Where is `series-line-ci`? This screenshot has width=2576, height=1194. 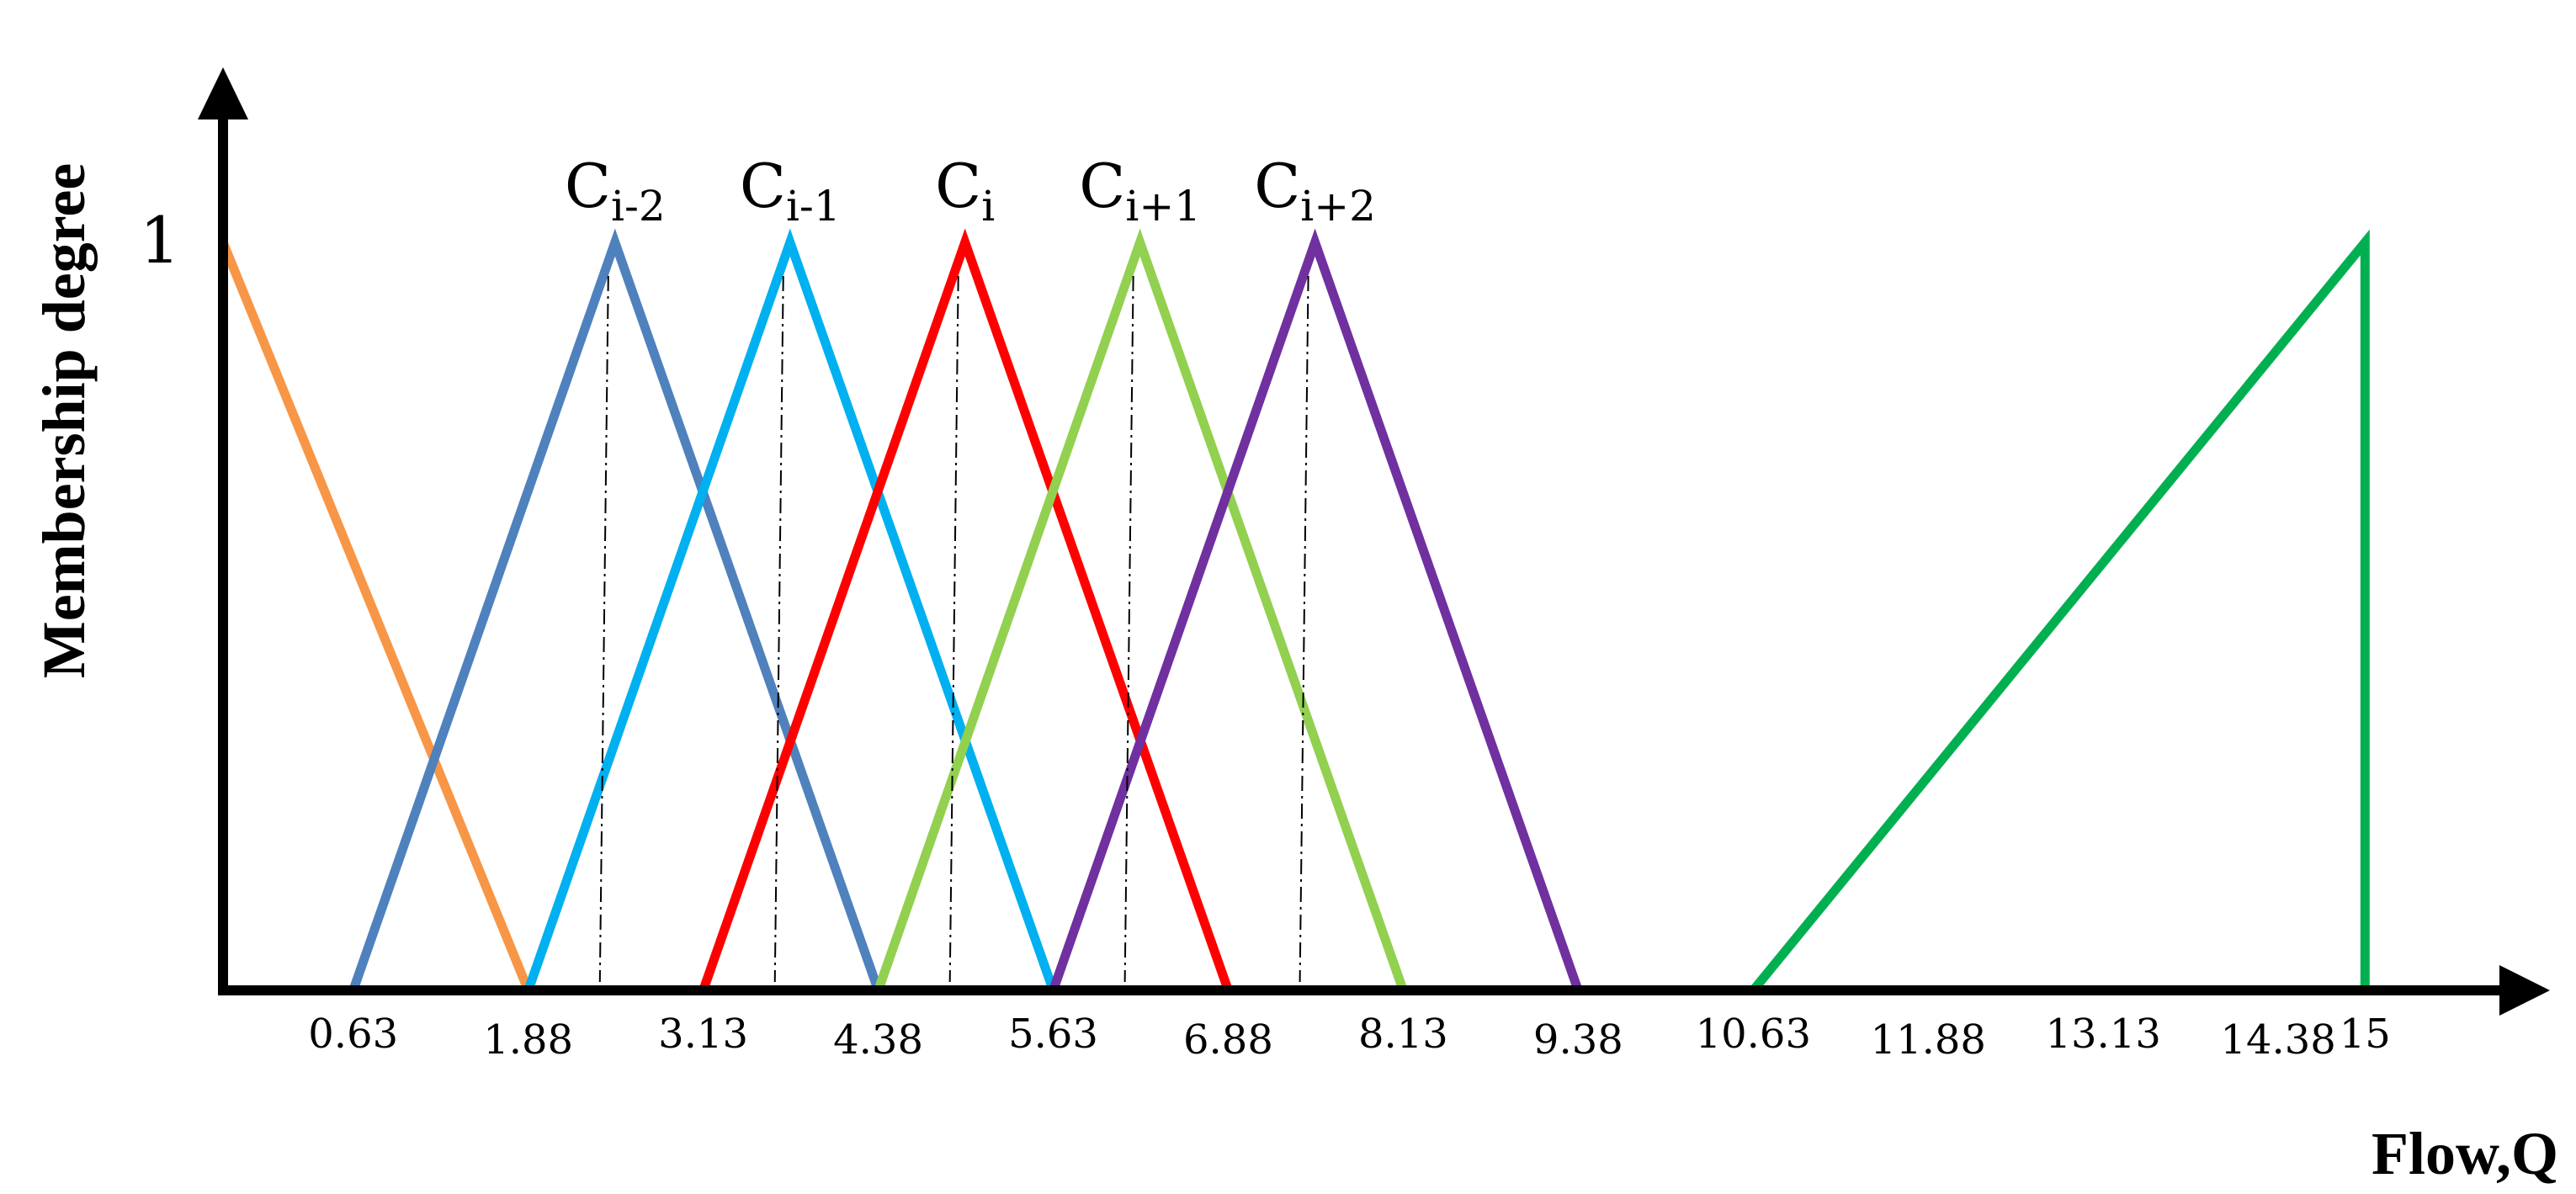 series-line-ci is located at coordinates (966, 610).